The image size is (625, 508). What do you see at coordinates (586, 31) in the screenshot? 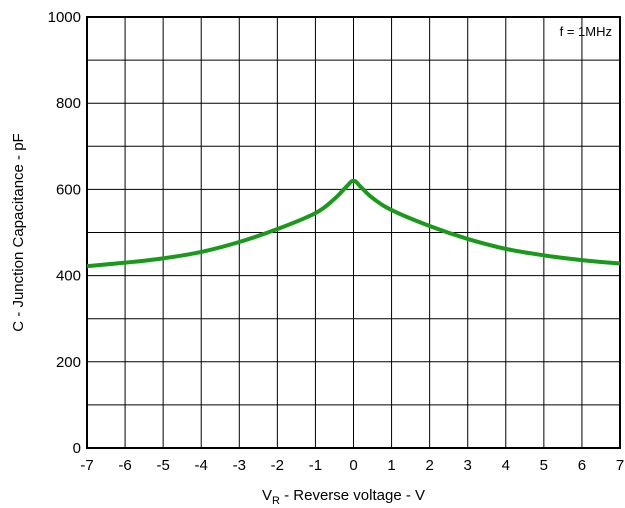
I see `frequency-annotation: f = 1MHz` at bounding box center [586, 31].